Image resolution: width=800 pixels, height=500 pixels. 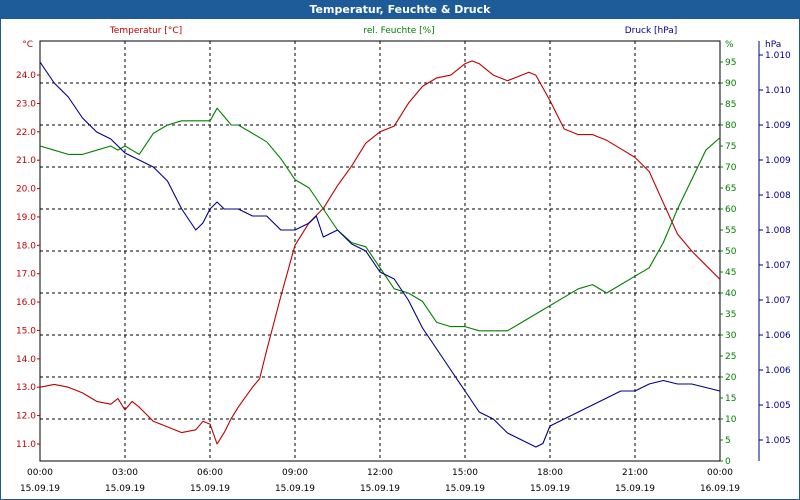 I want to click on humidity-tick-label: 60, so click(x=731, y=210).